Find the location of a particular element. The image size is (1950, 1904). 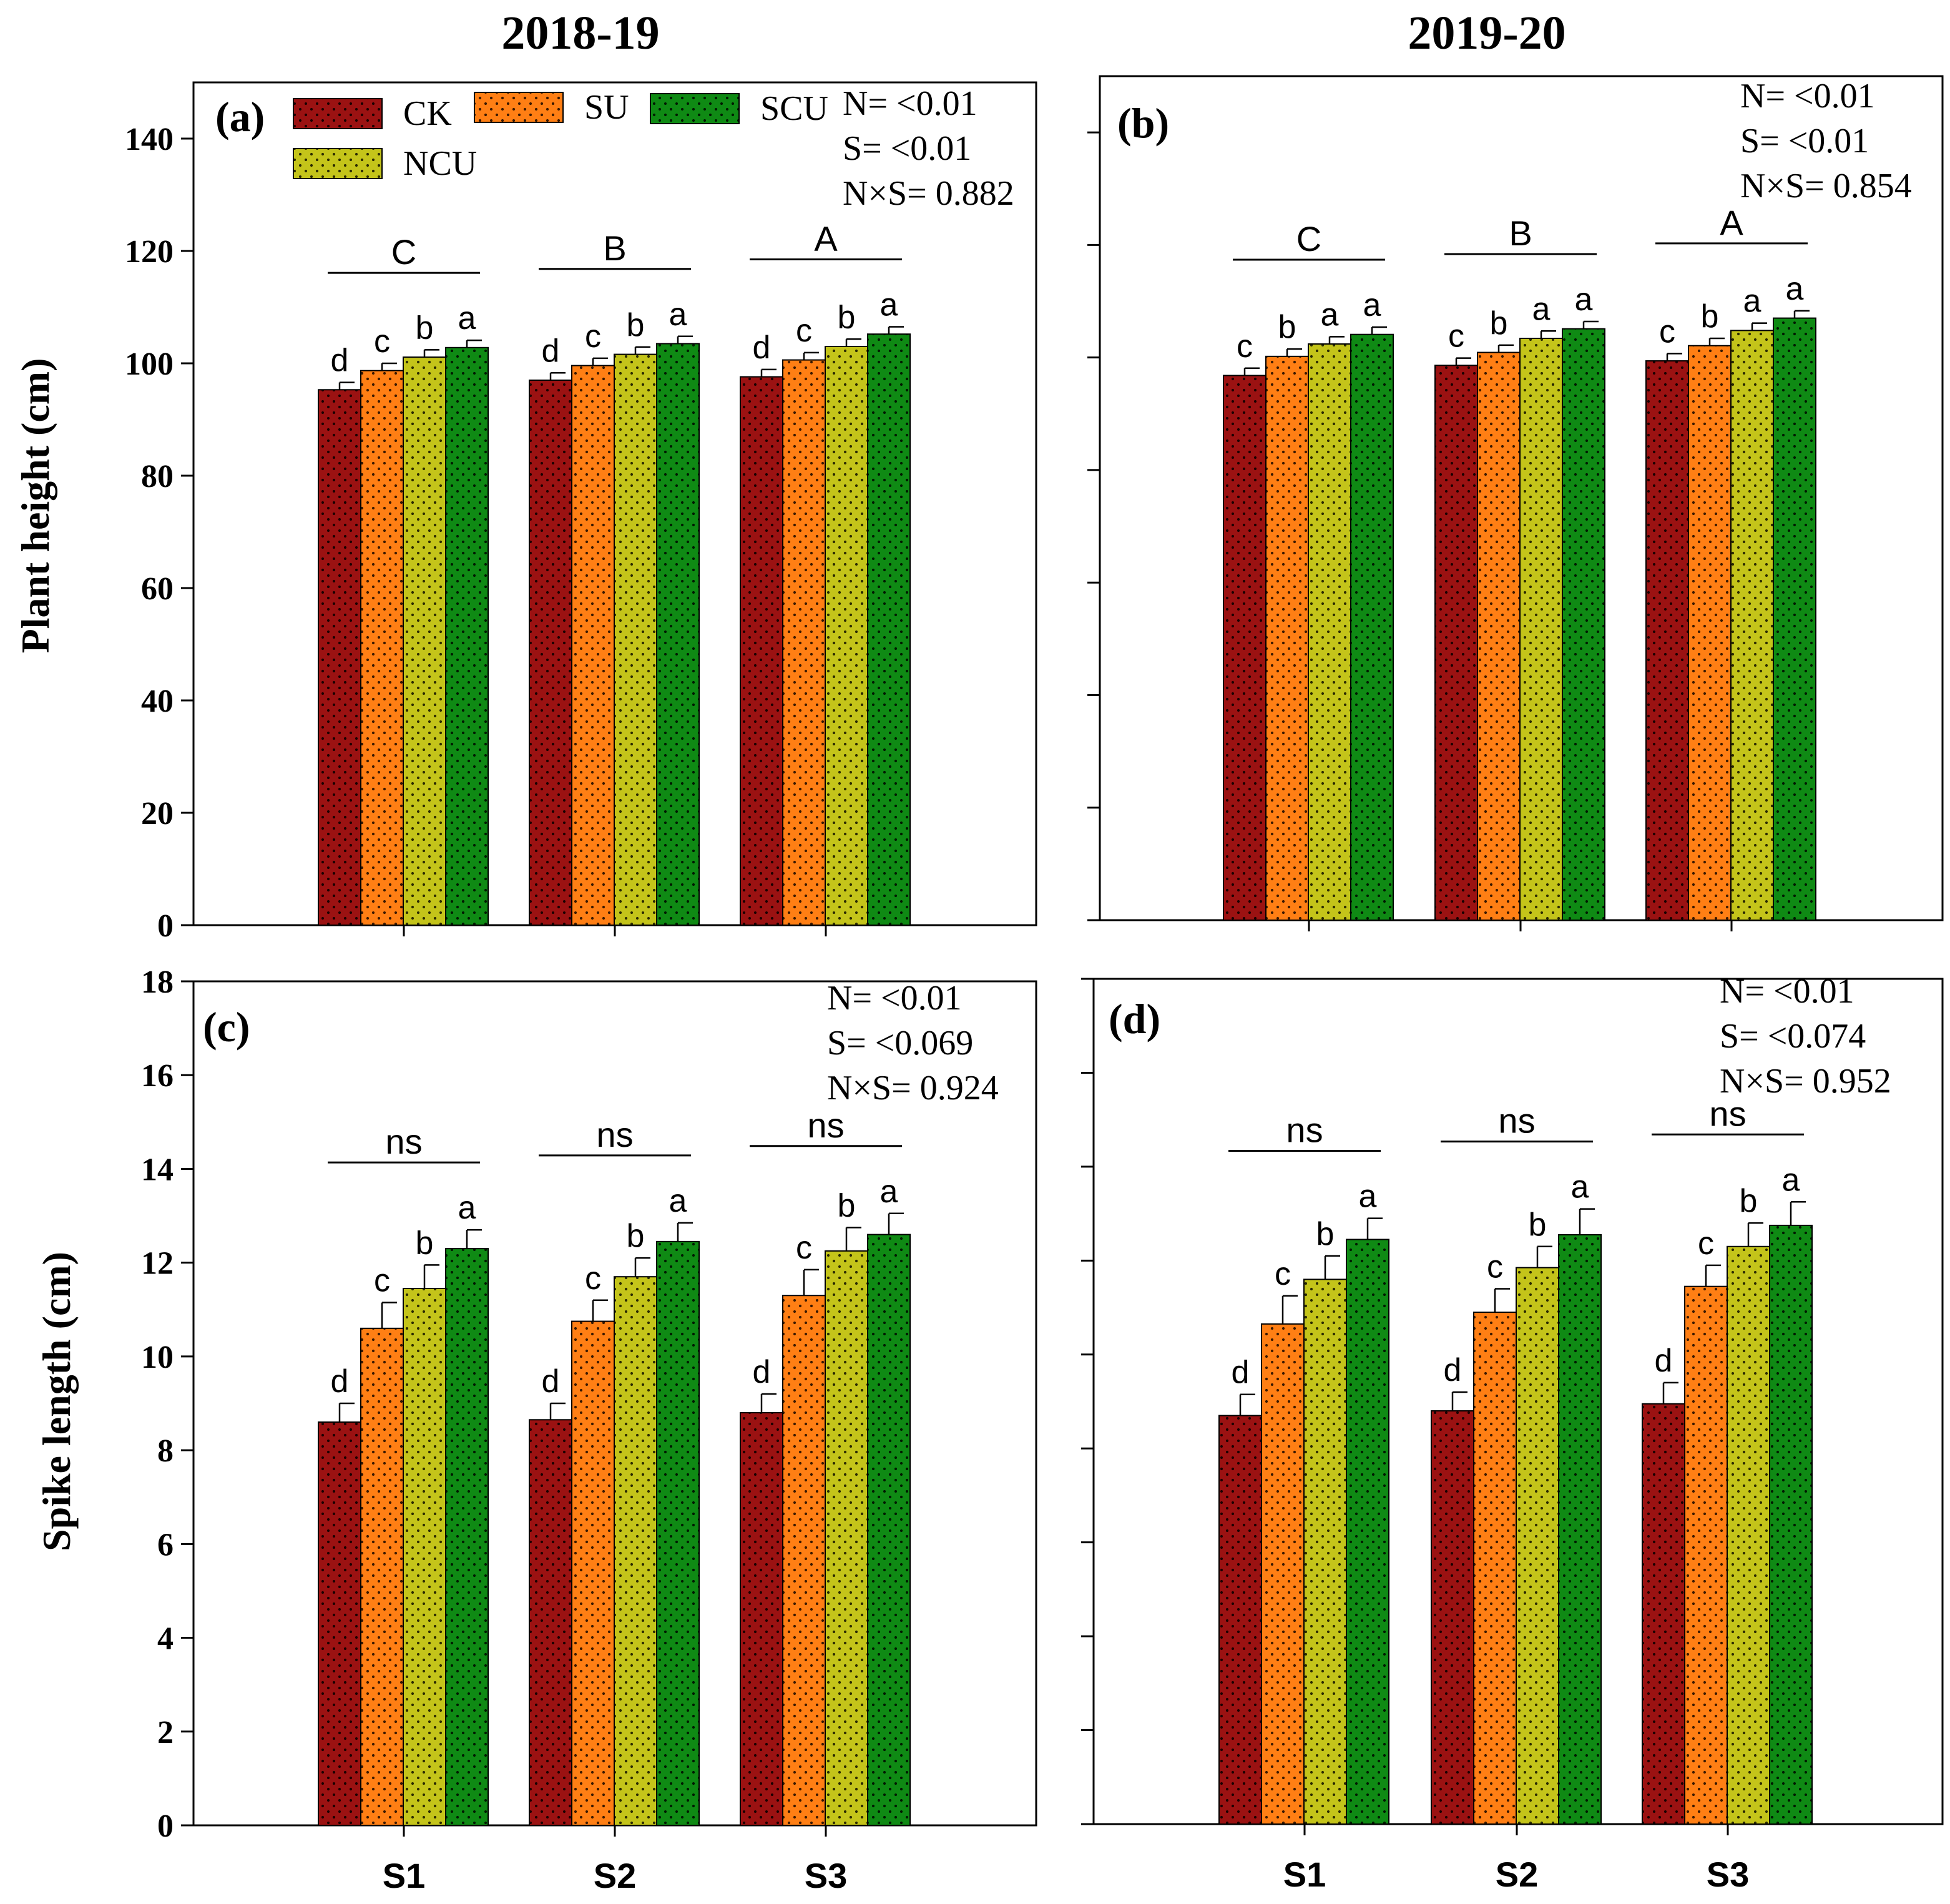

panel-label: (c) is located at coordinates (226, 1027).